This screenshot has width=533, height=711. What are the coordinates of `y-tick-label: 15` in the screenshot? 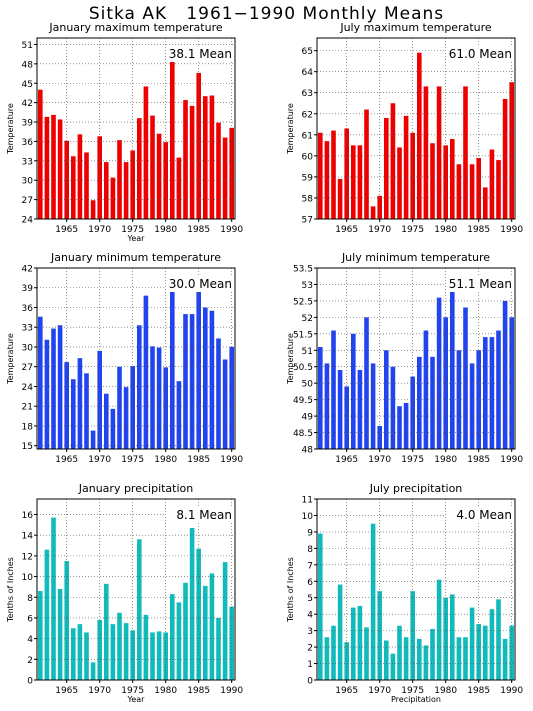 It's located at (27, 447).